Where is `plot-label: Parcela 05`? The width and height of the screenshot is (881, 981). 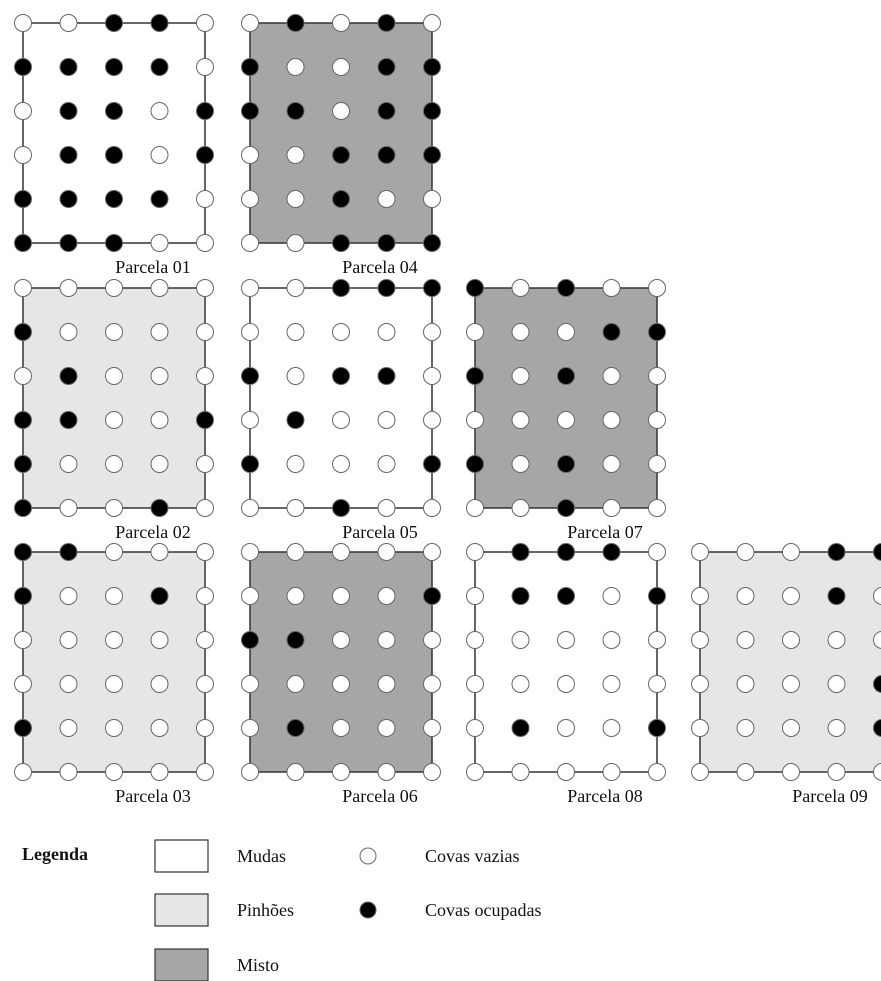
plot-label: Parcela 05 is located at coordinates (379, 532).